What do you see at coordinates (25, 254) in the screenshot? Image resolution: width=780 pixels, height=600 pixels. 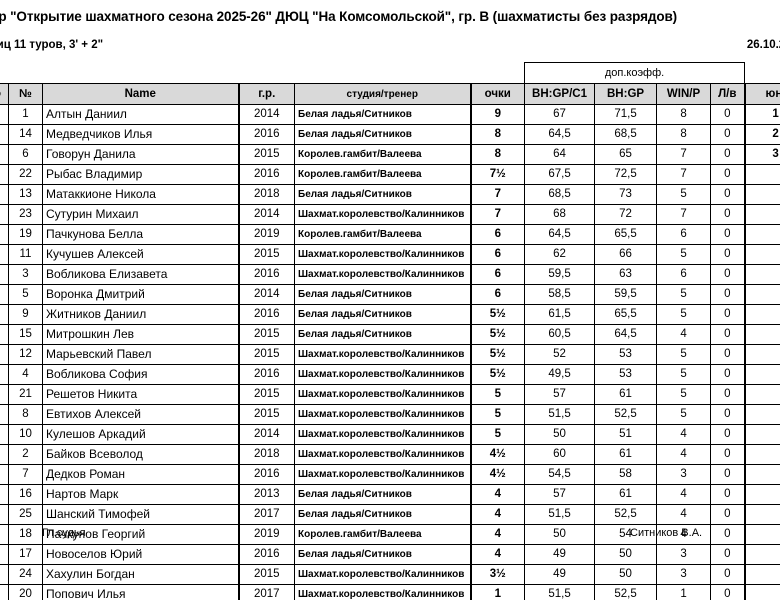 I see `cell-number: 11` at bounding box center [25, 254].